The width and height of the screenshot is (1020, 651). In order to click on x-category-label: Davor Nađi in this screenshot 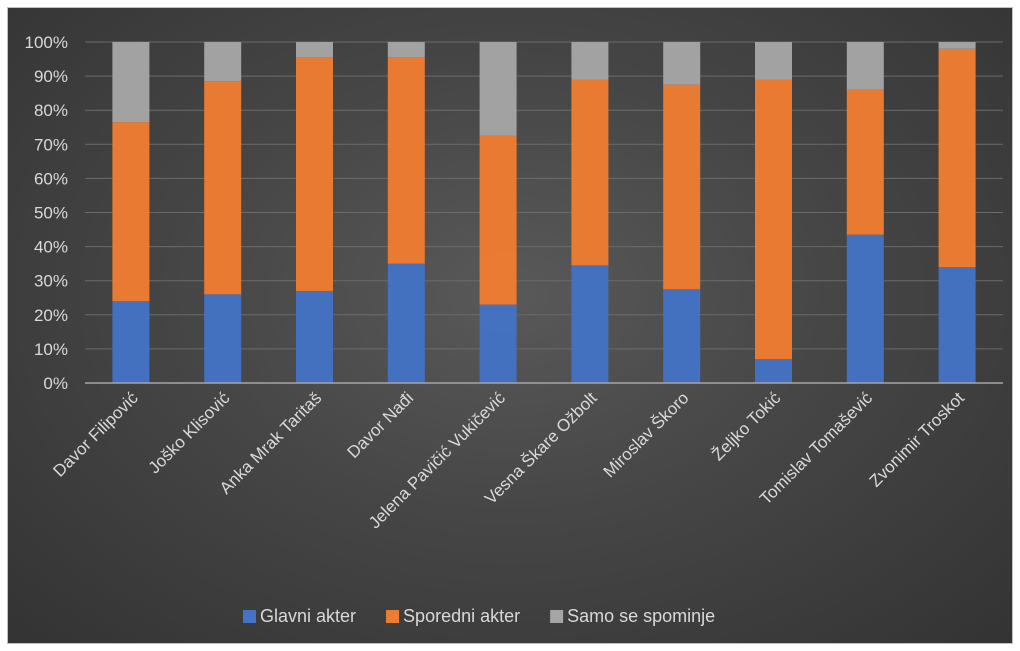, I will do `click(381, 425)`.